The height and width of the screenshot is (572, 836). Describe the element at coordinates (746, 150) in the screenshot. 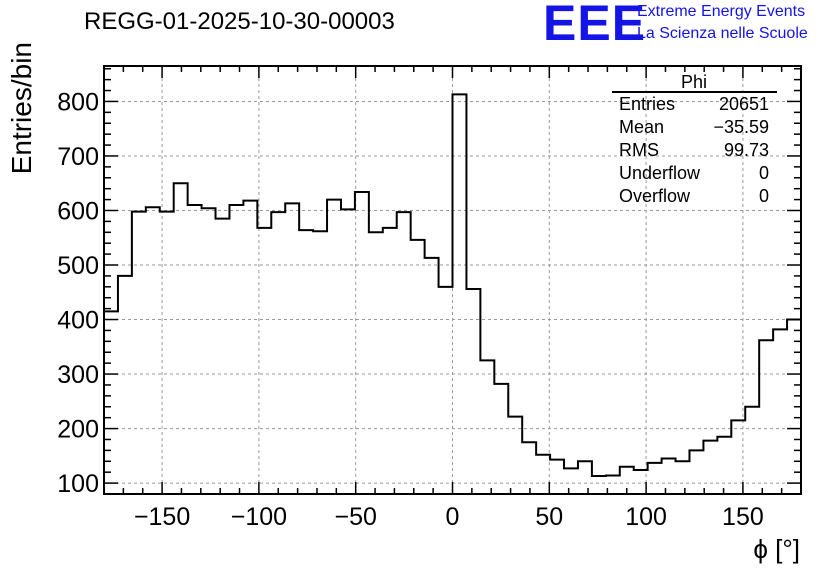

I see `stats-value: 99.73` at that location.